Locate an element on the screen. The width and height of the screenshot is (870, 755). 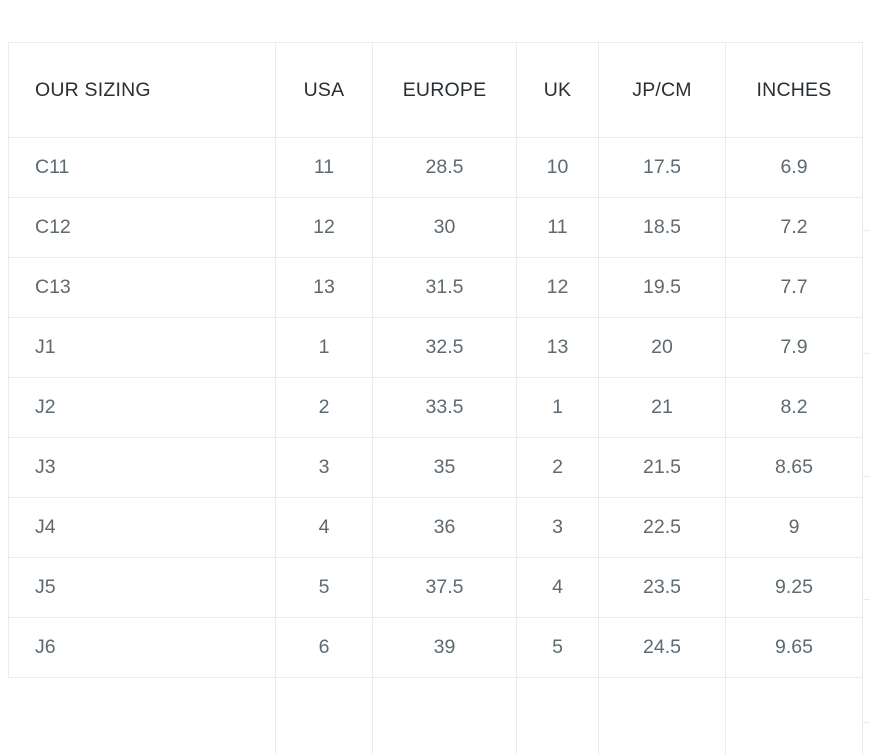
value-cell: 20 is located at coordinates (662, 347).